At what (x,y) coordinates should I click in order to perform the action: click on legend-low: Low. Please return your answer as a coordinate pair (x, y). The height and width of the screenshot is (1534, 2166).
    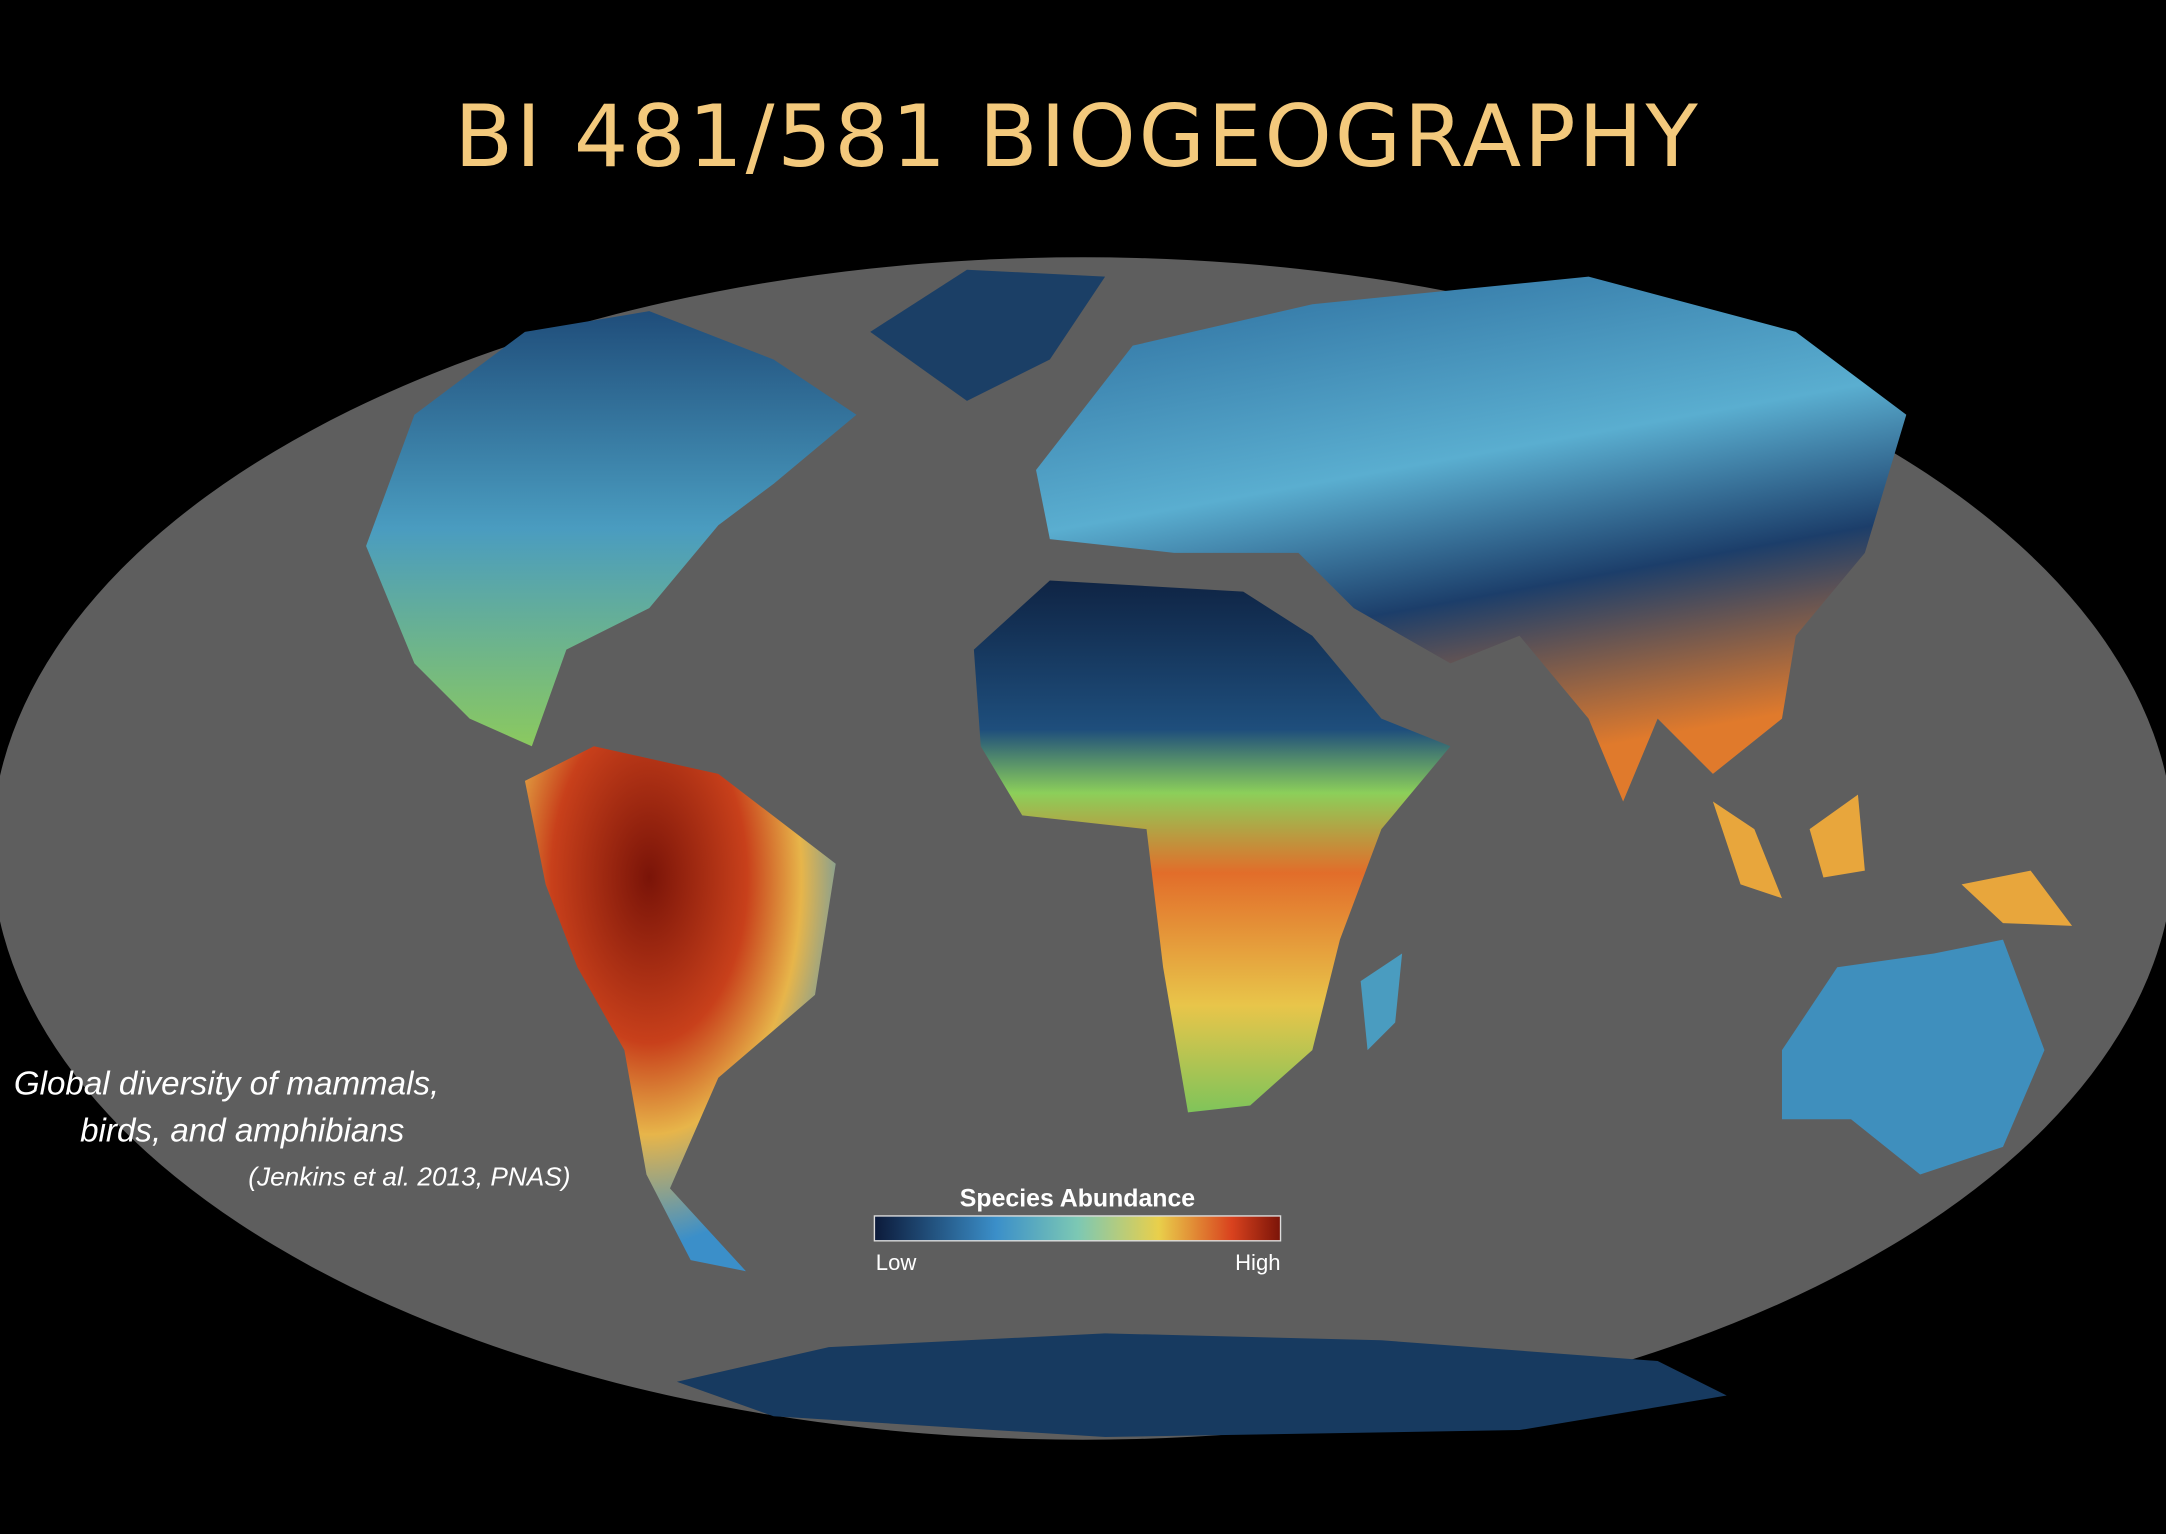
    Looking at the image, I should click on (897, 1262).